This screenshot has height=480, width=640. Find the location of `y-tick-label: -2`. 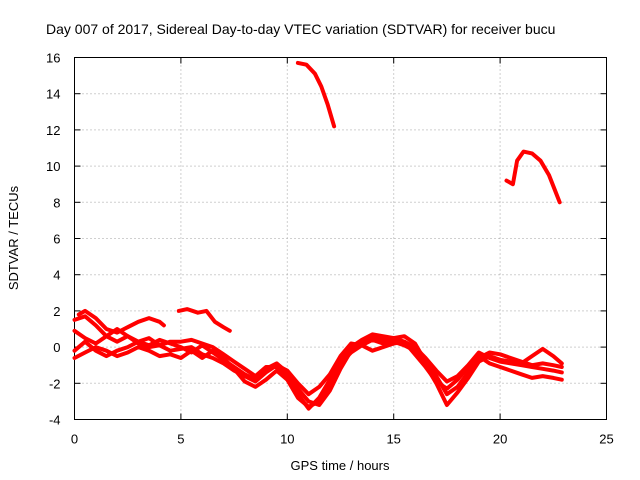

y-tick-label: -2 is located at coordinates (55, 383).